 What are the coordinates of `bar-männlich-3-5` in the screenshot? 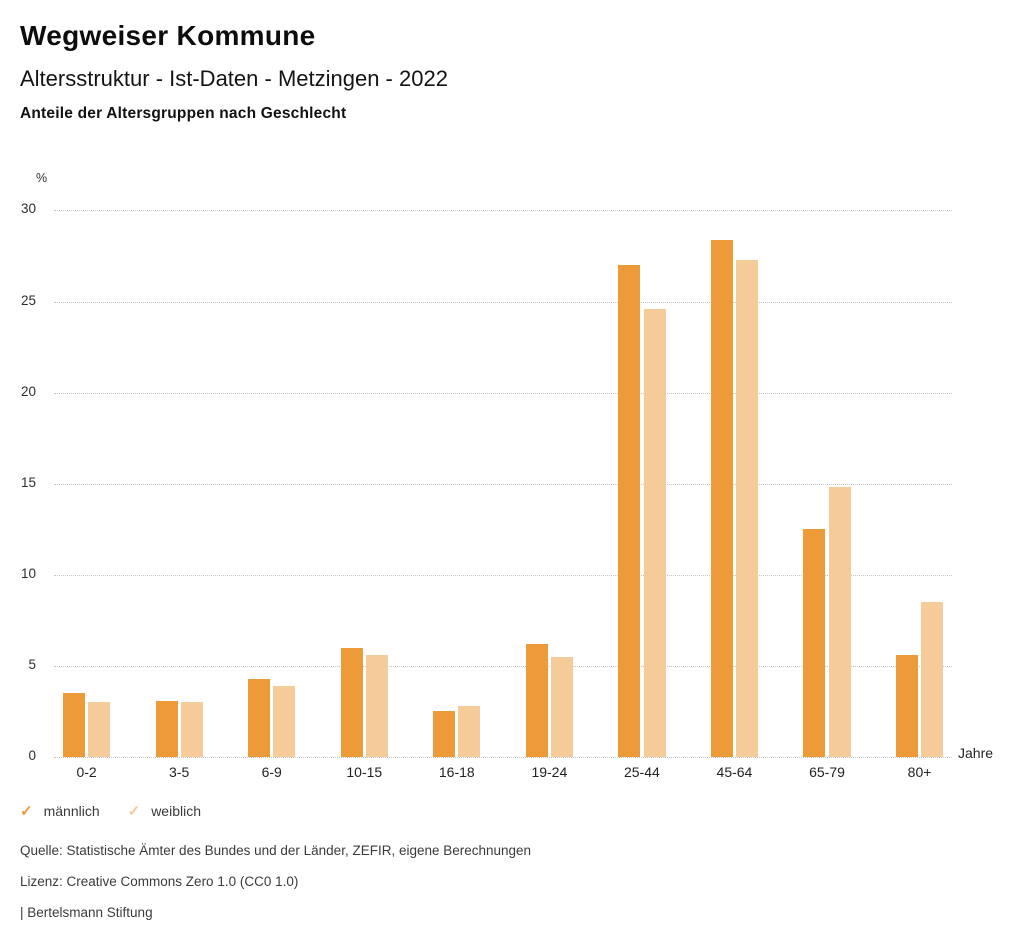 It's located at (166, 728).